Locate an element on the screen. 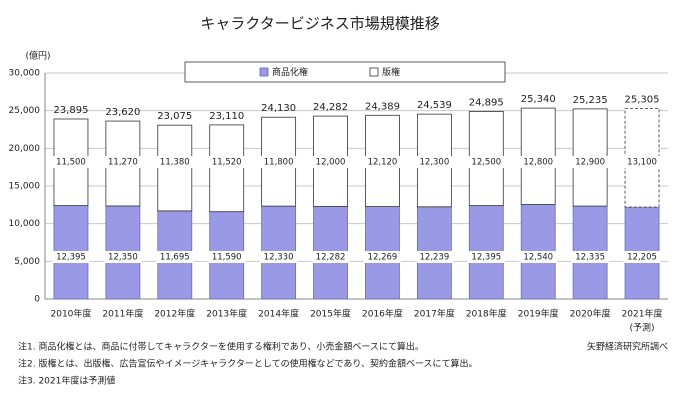 Image resolution: width=696 pixels, height=402 pixels. legend-label: 版権 is located at coordinates (391, 72).